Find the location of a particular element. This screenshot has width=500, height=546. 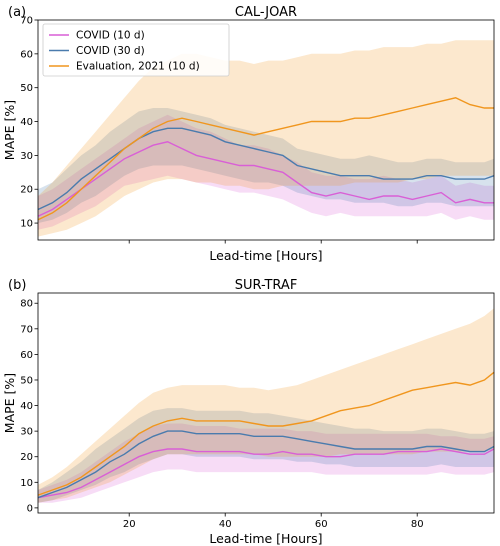

legend-label-2: Evaluation, 2021 (10 d) is located at coordinates (138, 67).